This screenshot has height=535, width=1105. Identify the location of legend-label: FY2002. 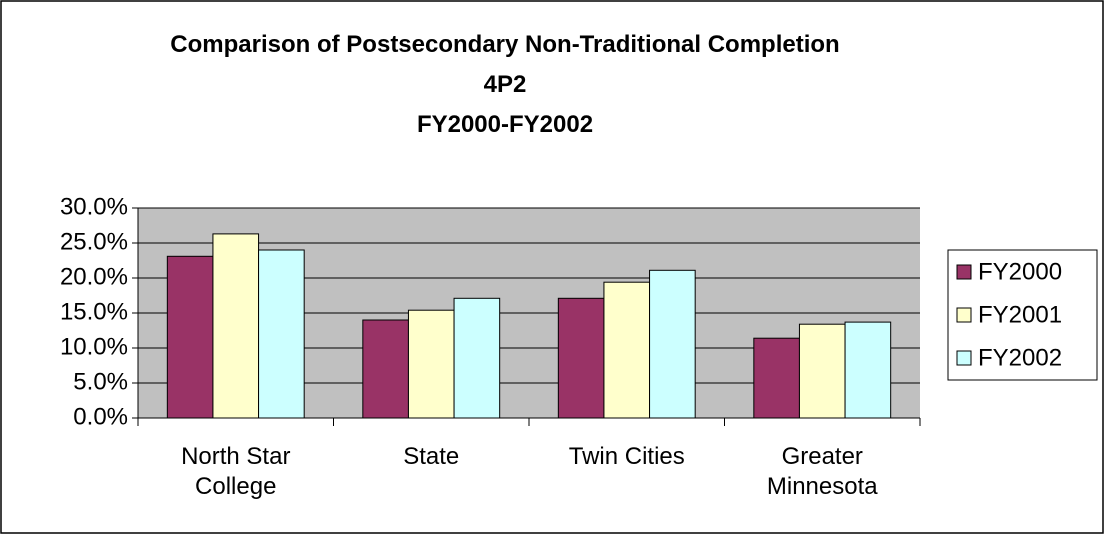
(1020, 357).